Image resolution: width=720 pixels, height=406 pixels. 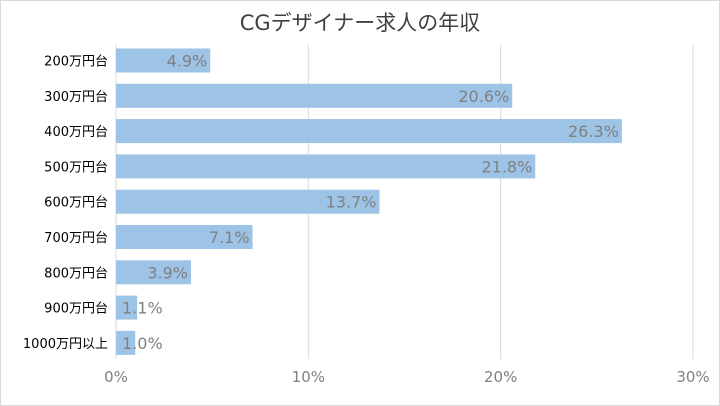 I want to click on x-axis-ticks: 0% 10% 20% 30%, so click(x=407, y=377).